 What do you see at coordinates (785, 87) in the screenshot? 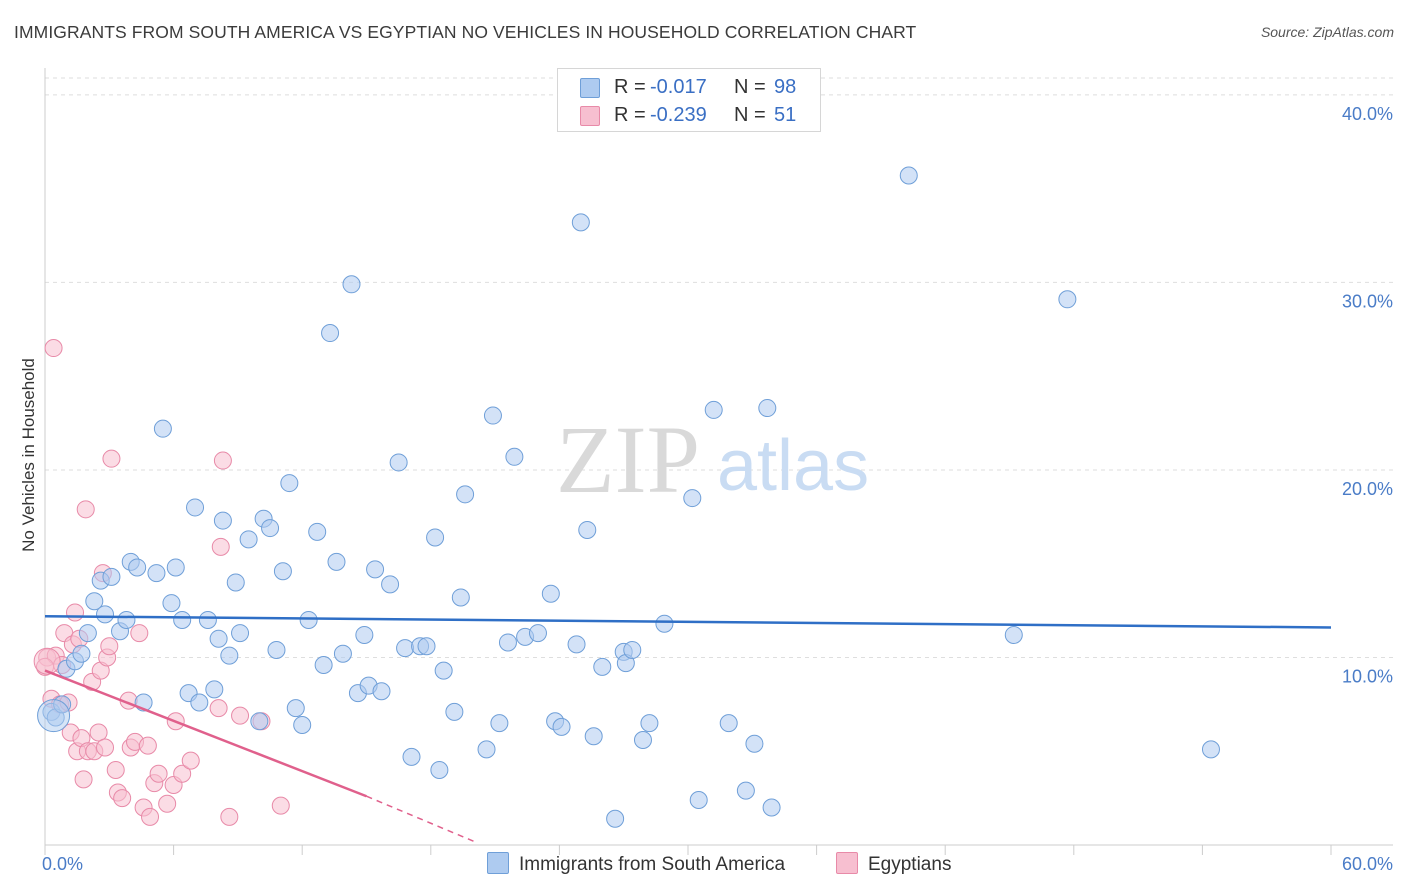
I see `legend-n-value: 98` at bounding box center [785, 87].